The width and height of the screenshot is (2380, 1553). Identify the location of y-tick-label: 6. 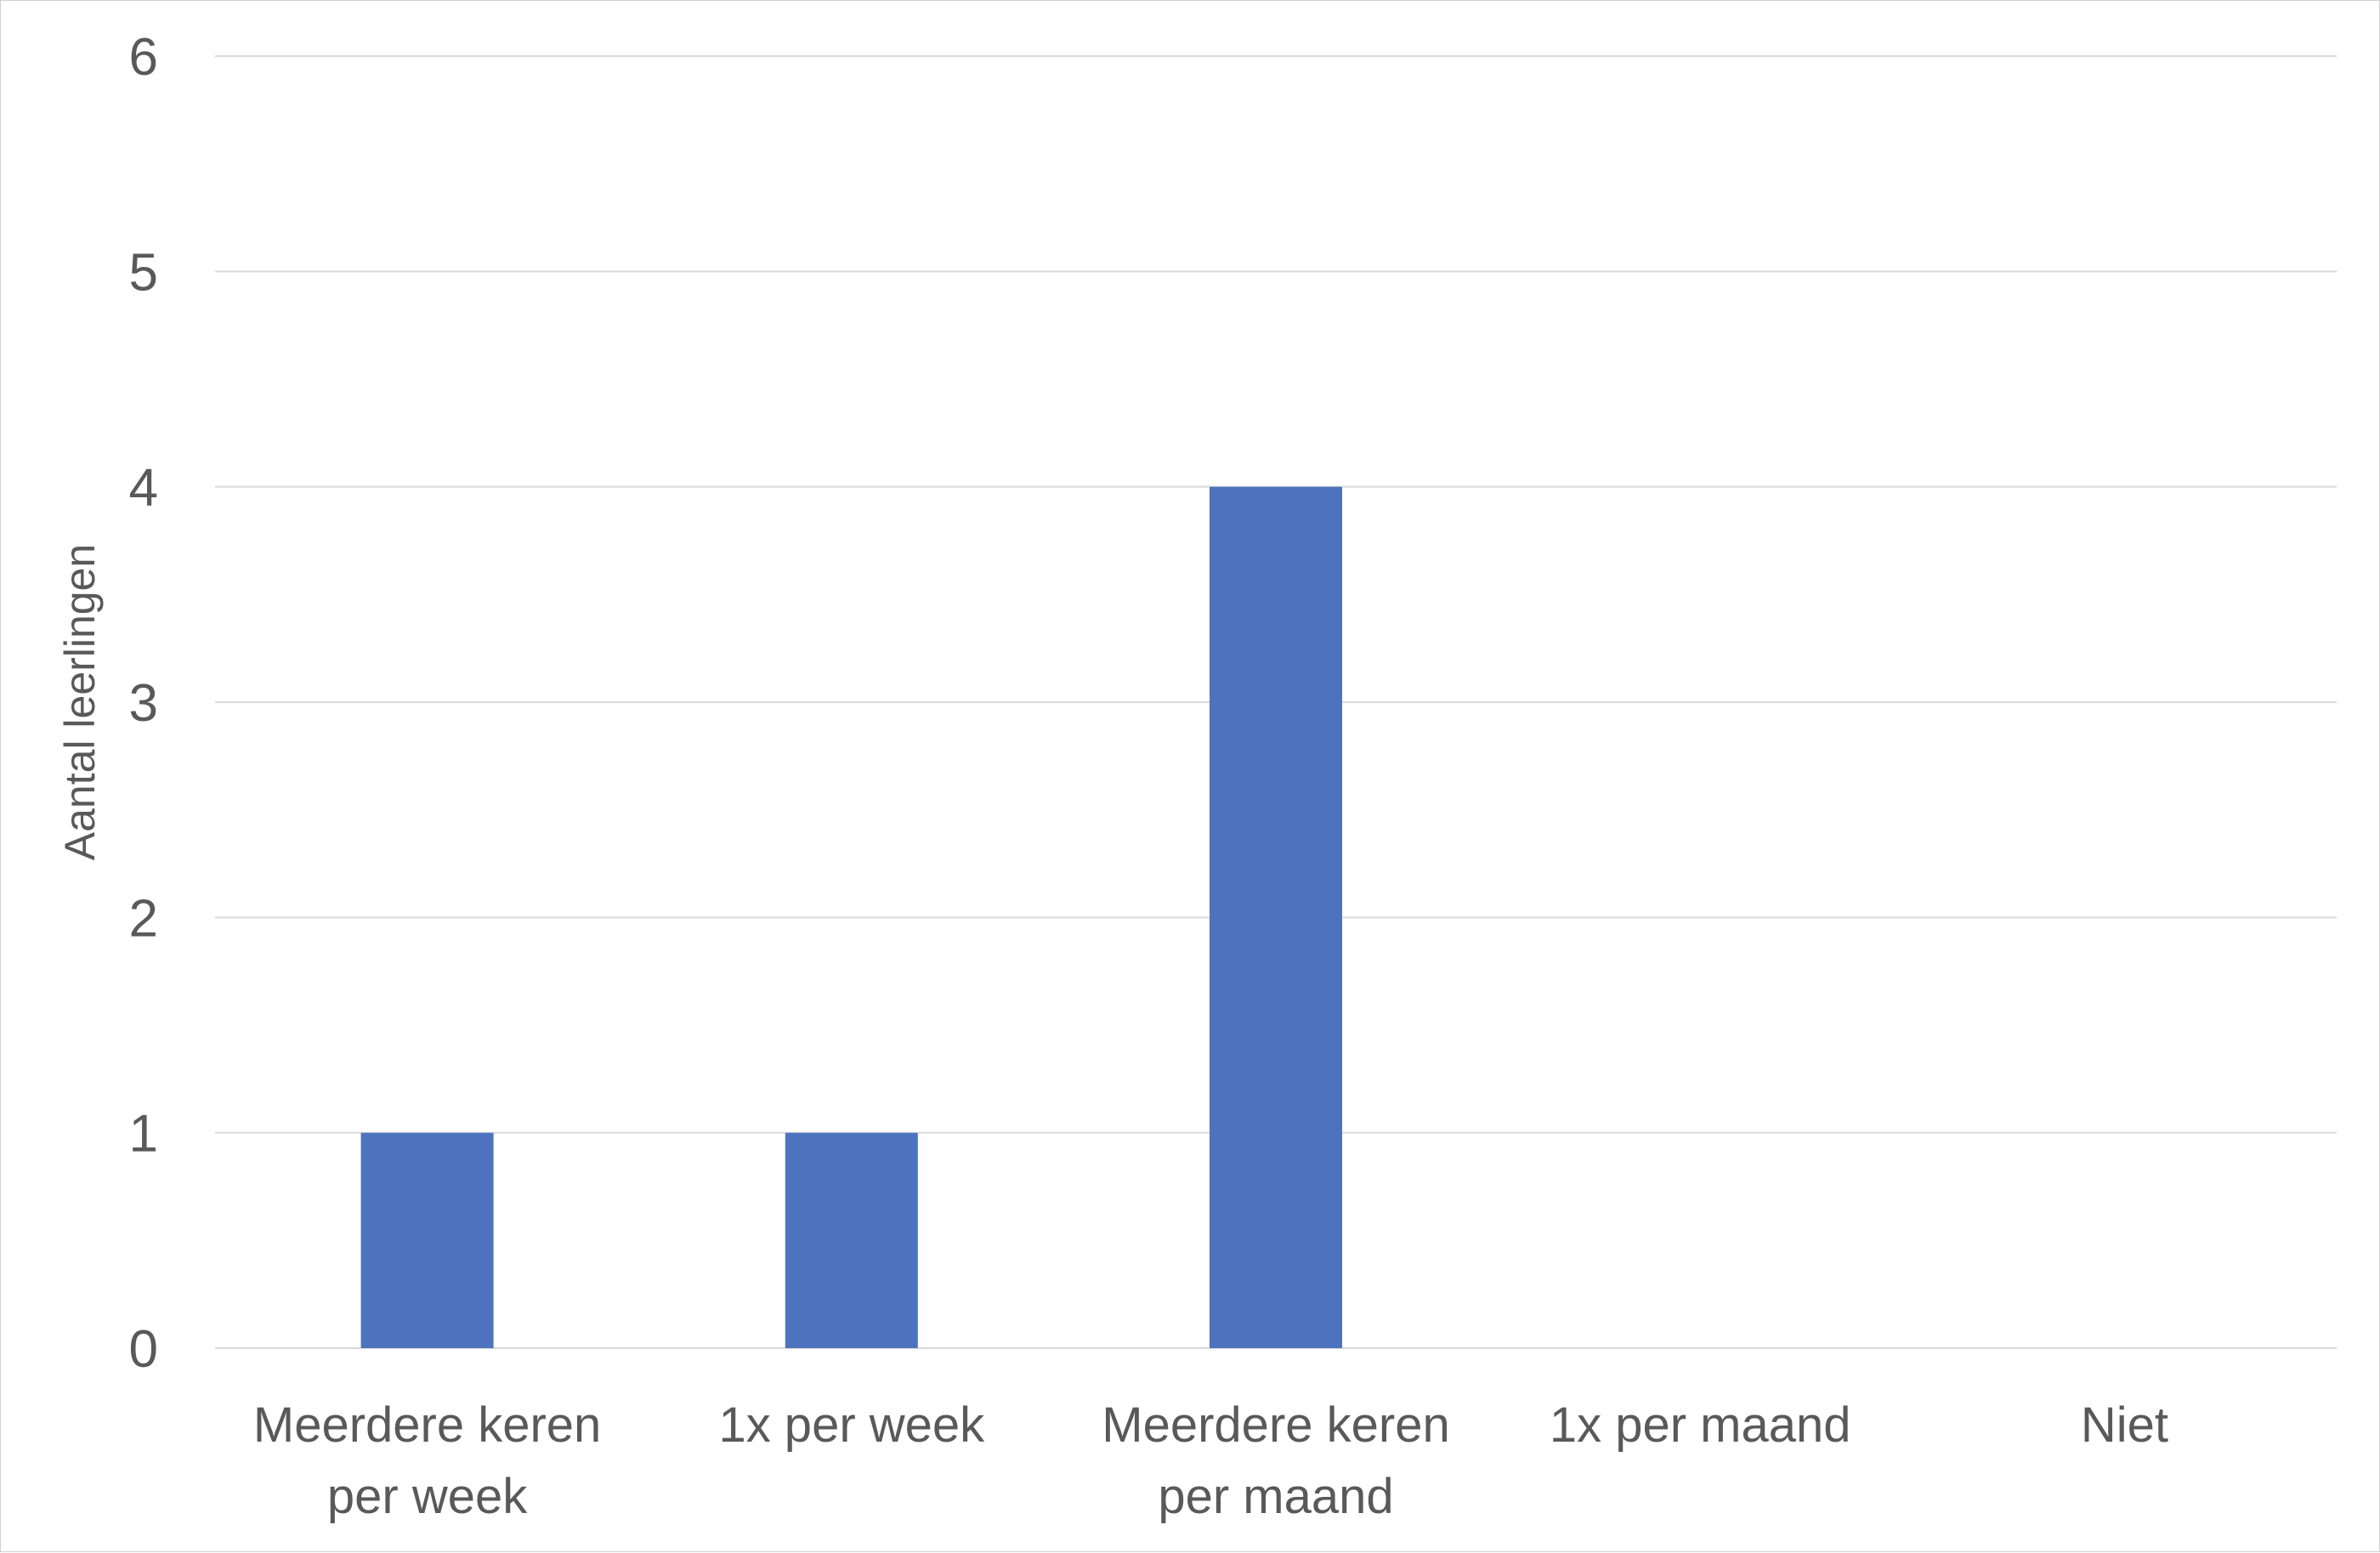
(143, 57).